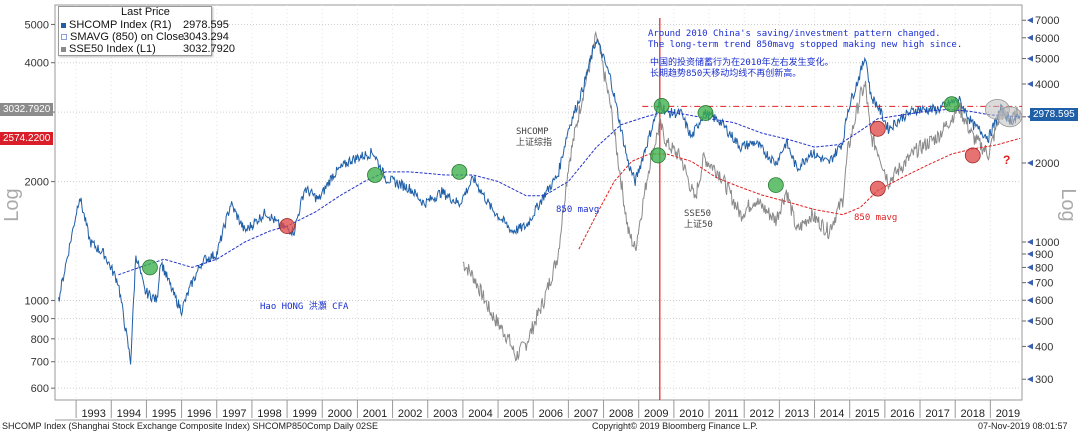  I want to click on footer-right: 07-Nov-2019 08:01:57, so click(1023, 426).